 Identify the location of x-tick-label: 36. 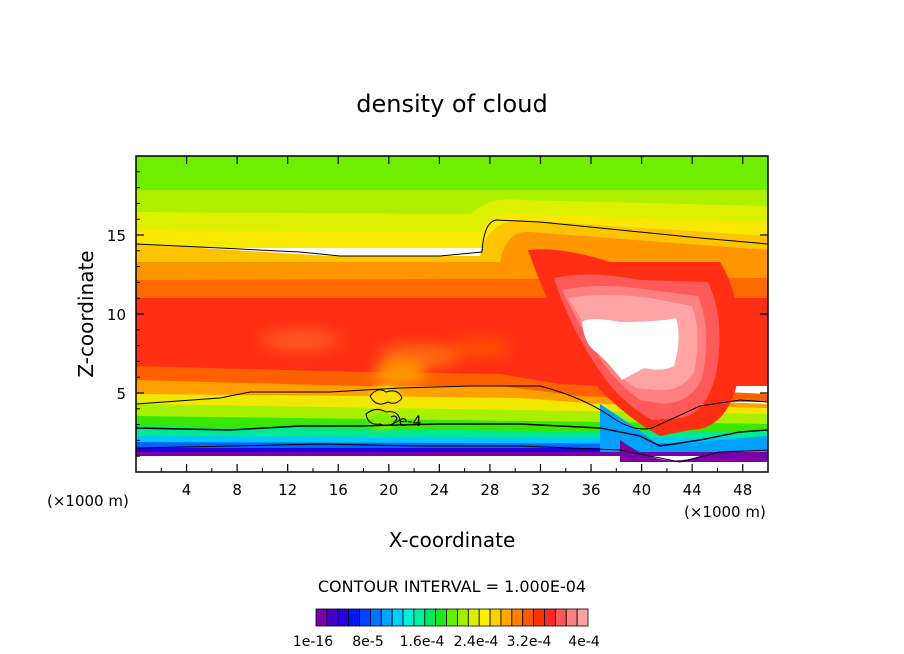
(590, 490).